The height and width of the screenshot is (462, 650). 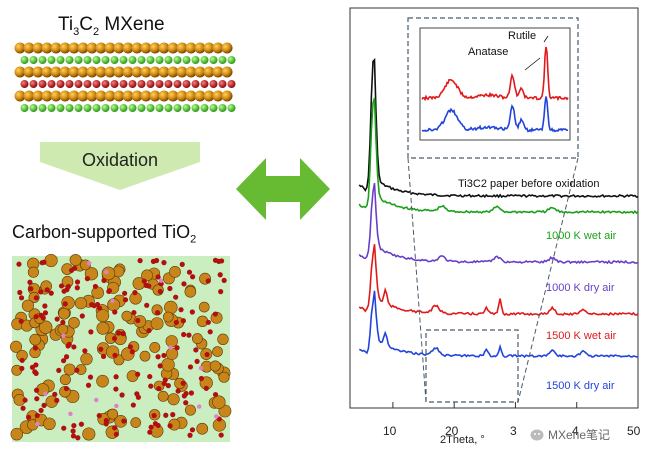 I want to click on oxidation-arrow, so click(x=120, y=166).